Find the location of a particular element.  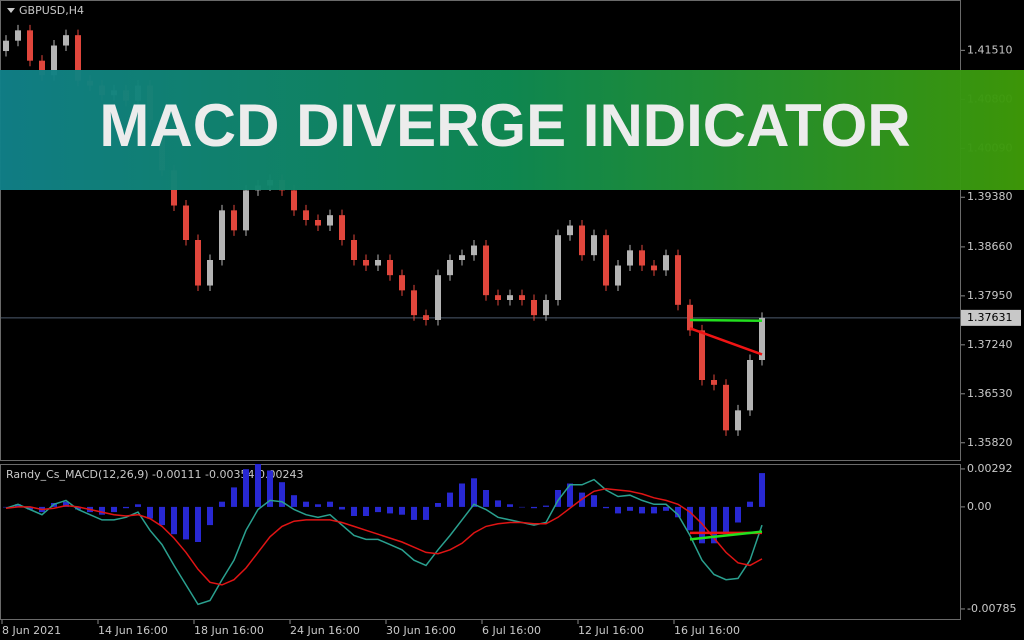

y-tick-label: 1.35820 is located at coordinates (990, 442).